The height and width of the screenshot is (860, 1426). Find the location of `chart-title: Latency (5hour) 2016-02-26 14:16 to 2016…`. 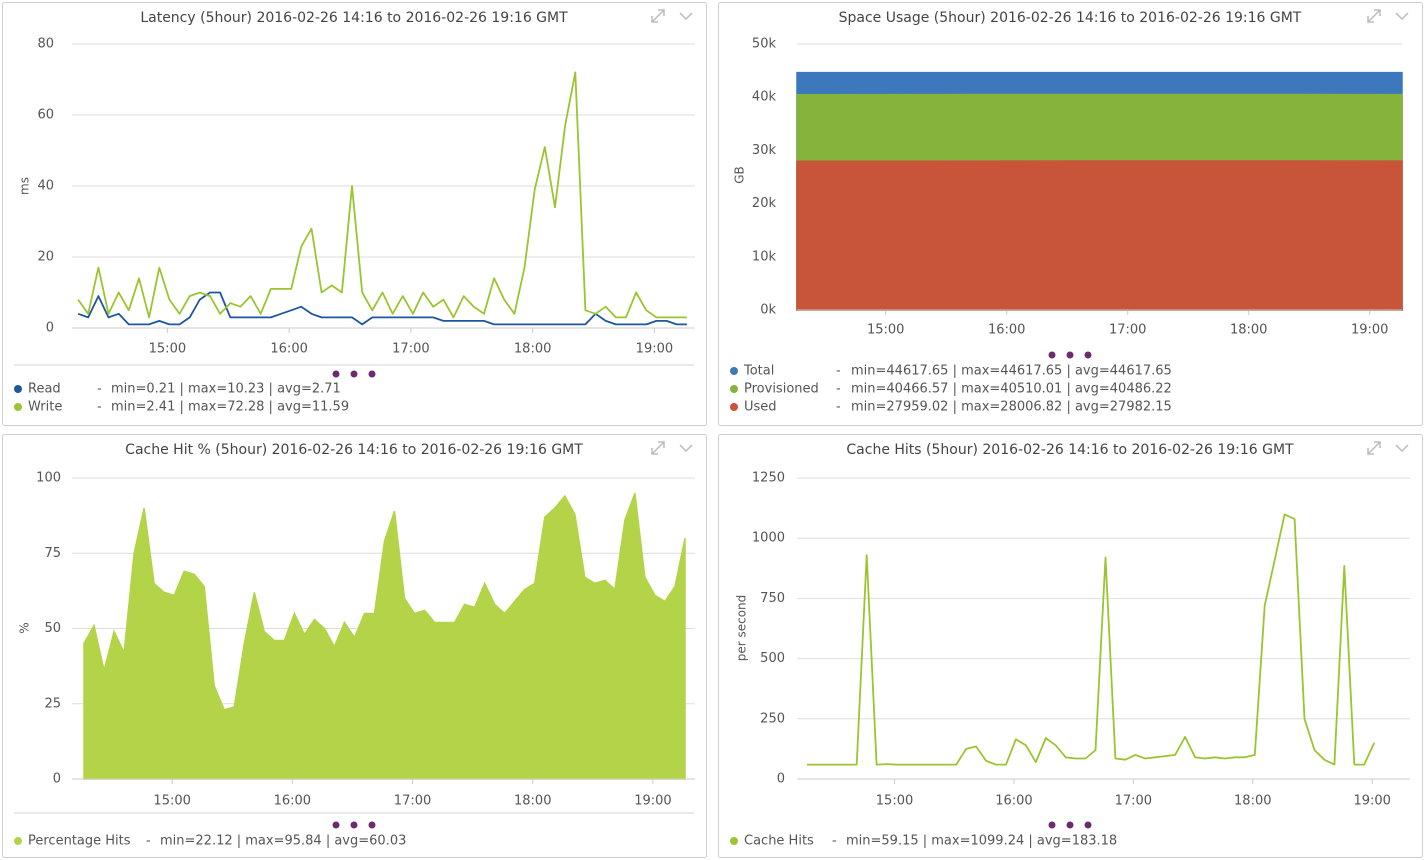

chart-title: Latency (5hour) 2016-02-26 14:16 to 2016… is located at coordinates (354, 18).